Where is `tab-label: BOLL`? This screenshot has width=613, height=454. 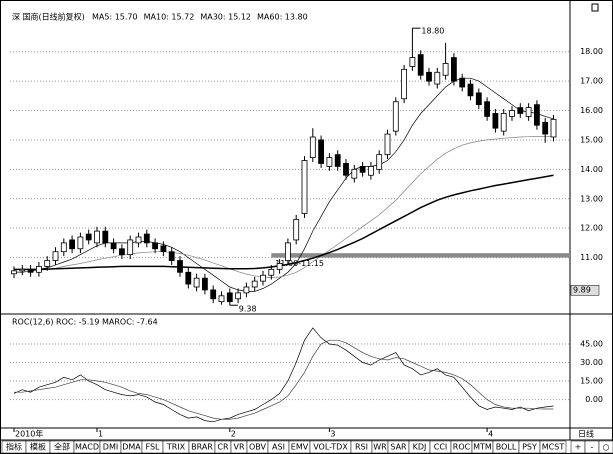
tab-label: BOLL is located at coordinates (506, 447).